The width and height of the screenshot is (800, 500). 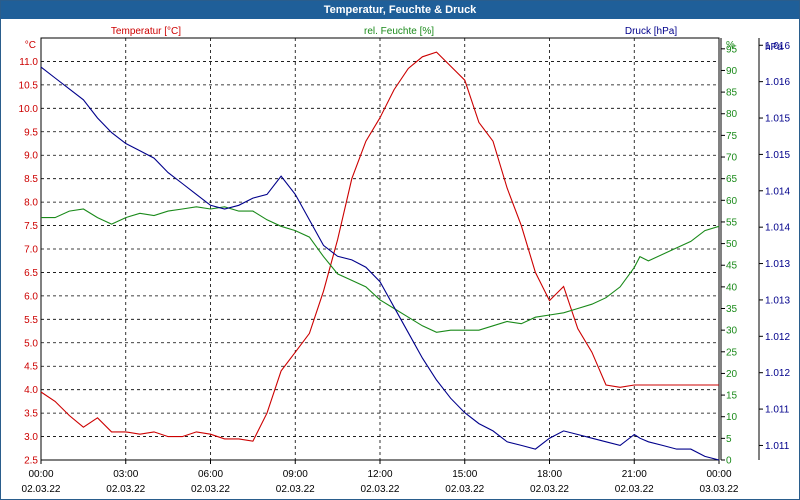 I want to click on x-tick-time: 03:00, so click(x=125, y=474).